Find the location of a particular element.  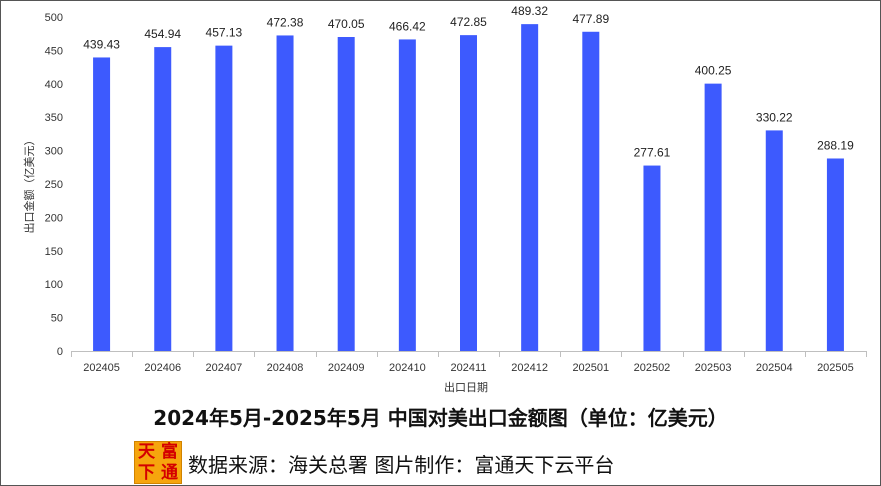

y-tick-label: 150 is located at coordinates (54, 252).